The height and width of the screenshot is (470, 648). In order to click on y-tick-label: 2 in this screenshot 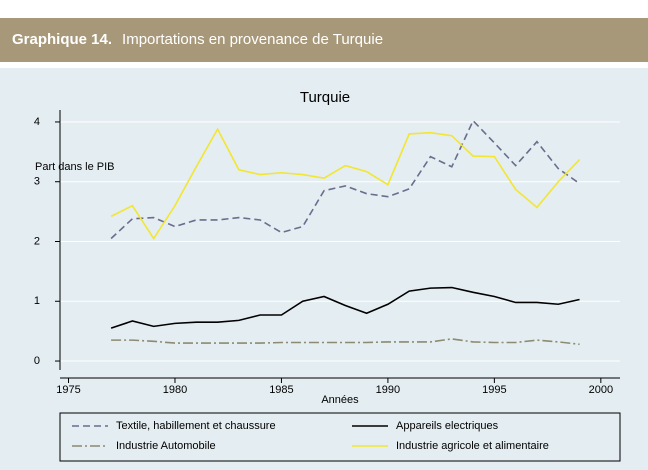, I will do `click(37, 241)`.